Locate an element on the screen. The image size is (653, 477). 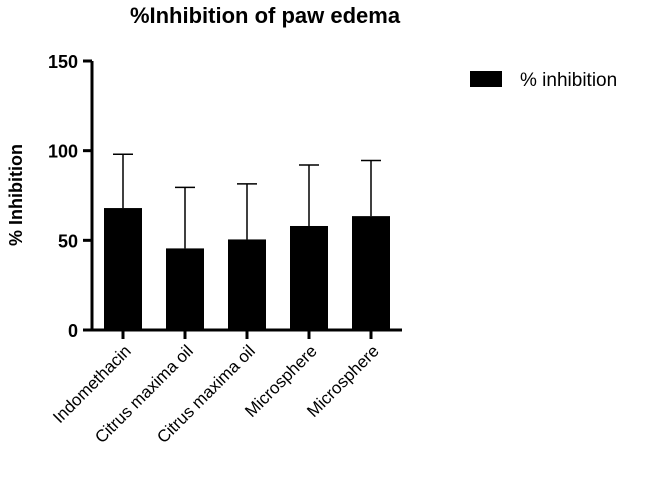
chart-title: %Inhibition of paw edema is located at coordinates (265, 15).